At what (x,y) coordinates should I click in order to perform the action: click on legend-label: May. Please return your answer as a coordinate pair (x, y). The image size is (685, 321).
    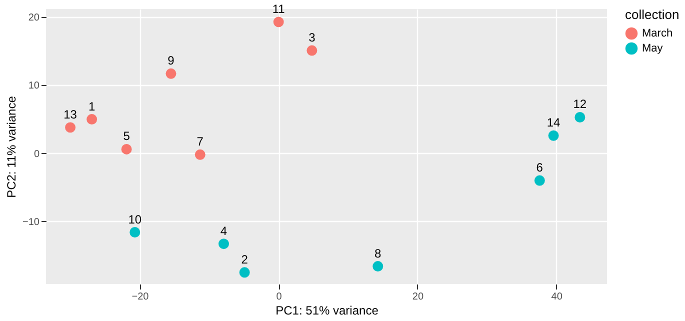
    Looking at the image, I should click on (653, 48).